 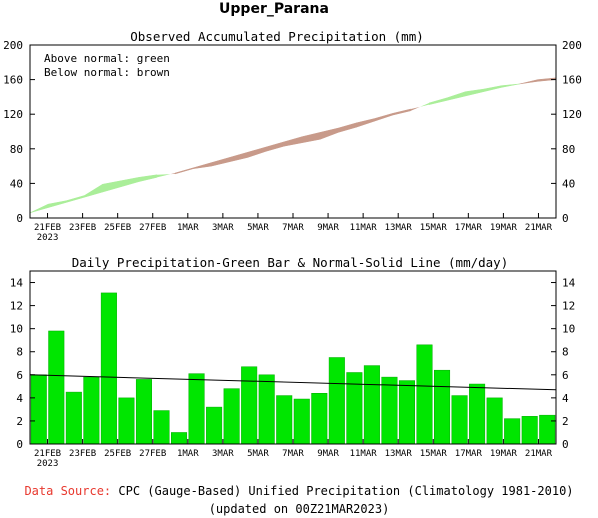 What do you see at coordinates (258, 454) in the screenshot?
I see `daily-x-tick-label: 5MAR` at bounding box center [258, 454].